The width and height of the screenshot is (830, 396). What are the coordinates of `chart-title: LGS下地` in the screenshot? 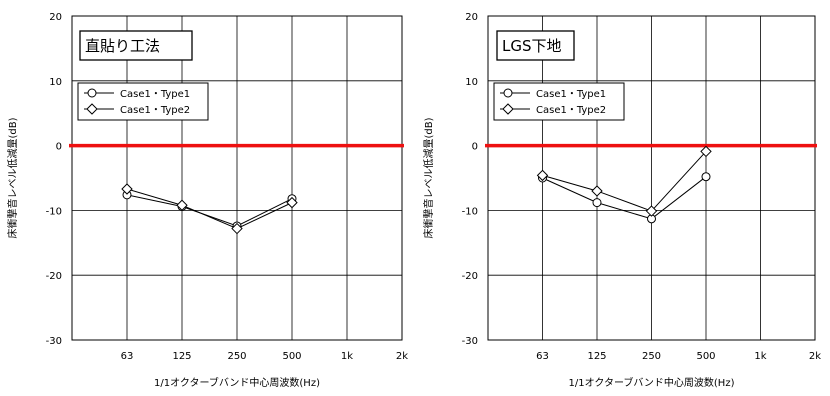 It's located at (532, 46).